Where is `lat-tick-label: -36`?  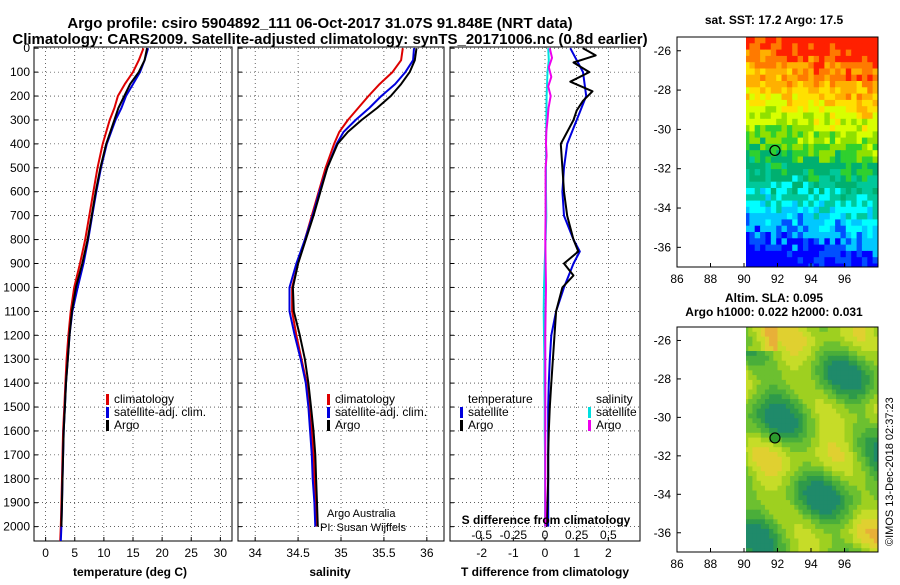
lat-tick-label: -36 is located at coordinates (663, 533).